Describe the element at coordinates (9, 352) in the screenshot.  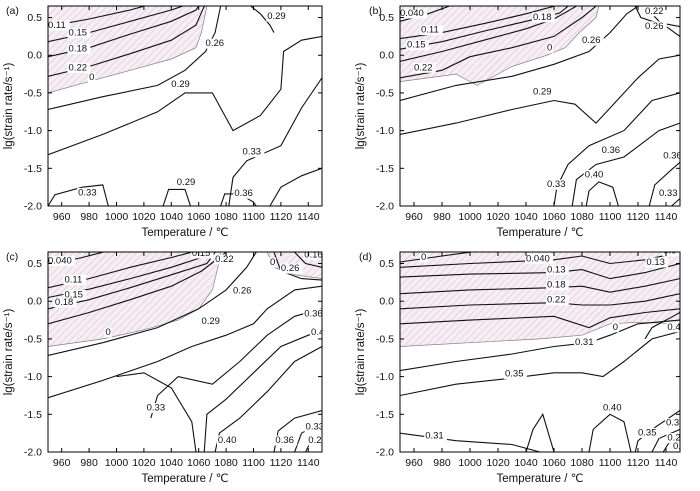
I see `y-axis-label: lg(strain rate/s⁻¹)` at that location.